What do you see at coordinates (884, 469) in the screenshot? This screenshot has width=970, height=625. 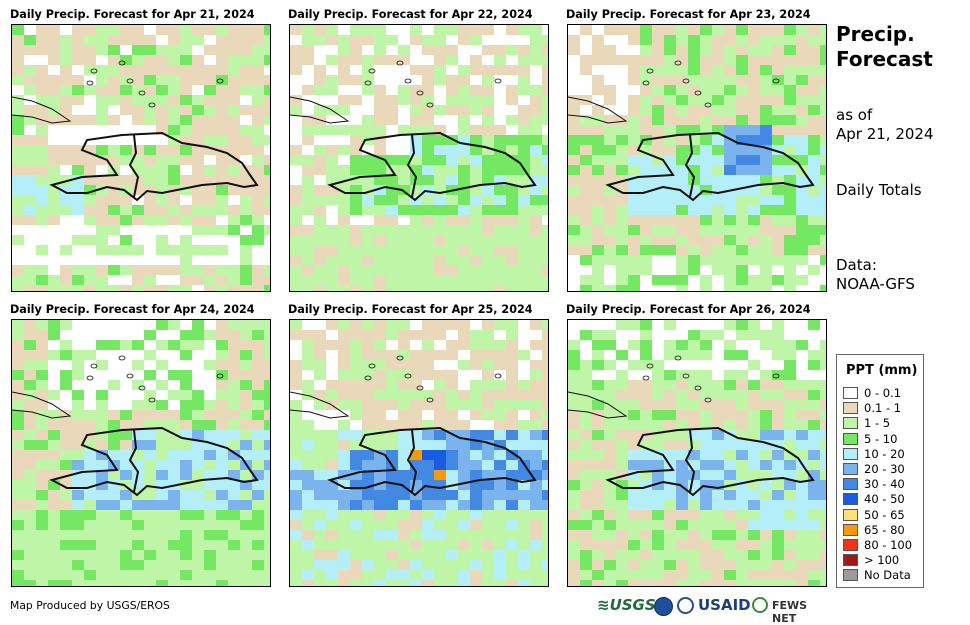 I see `legend-label: 20 - 30` at bounding box center [884, 469].